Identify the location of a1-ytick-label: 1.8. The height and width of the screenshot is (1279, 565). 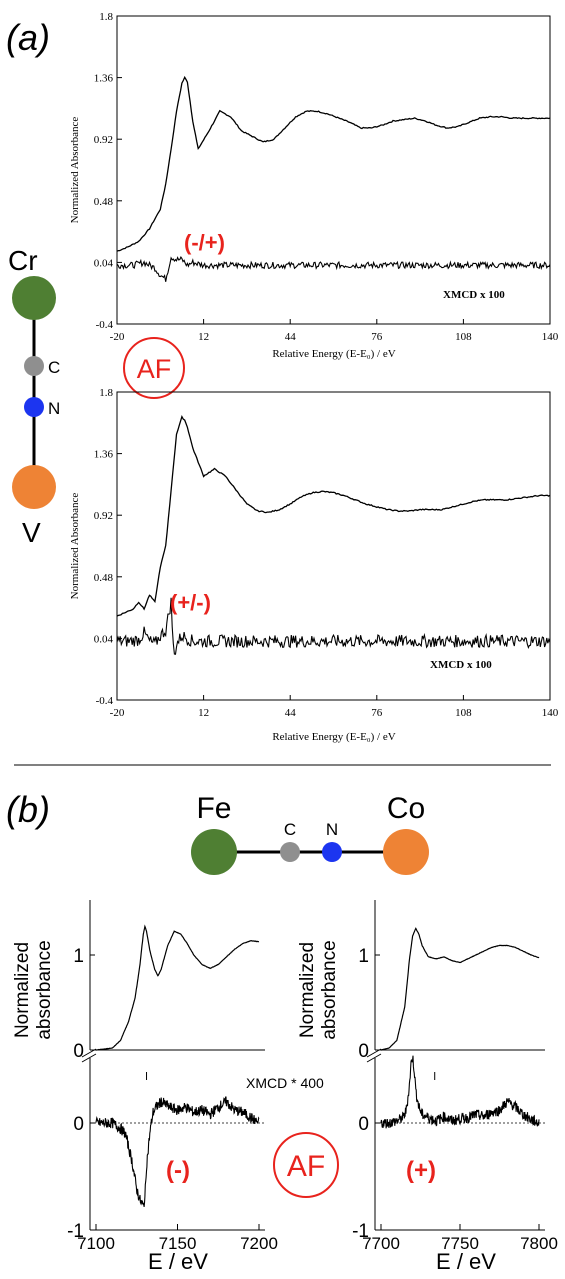
(106, 17).